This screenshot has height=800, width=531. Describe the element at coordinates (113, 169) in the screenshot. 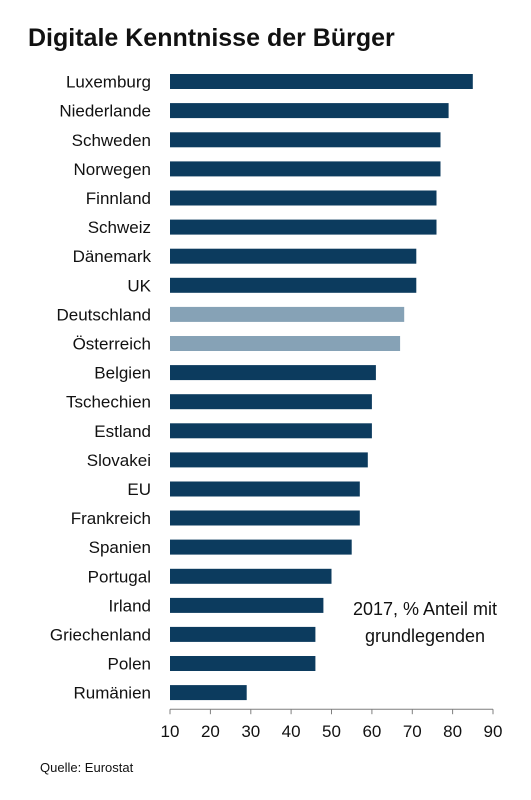

I see `category-label: Norwegen` at that location.